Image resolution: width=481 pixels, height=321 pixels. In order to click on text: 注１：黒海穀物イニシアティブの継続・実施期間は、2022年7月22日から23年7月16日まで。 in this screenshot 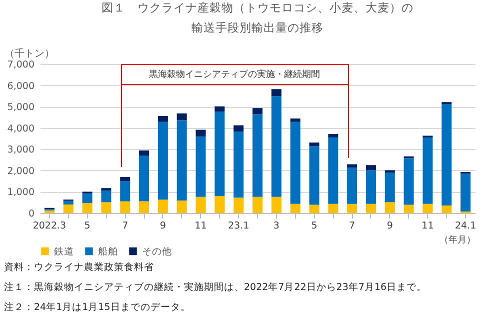, I will do `click(215, 288)`.